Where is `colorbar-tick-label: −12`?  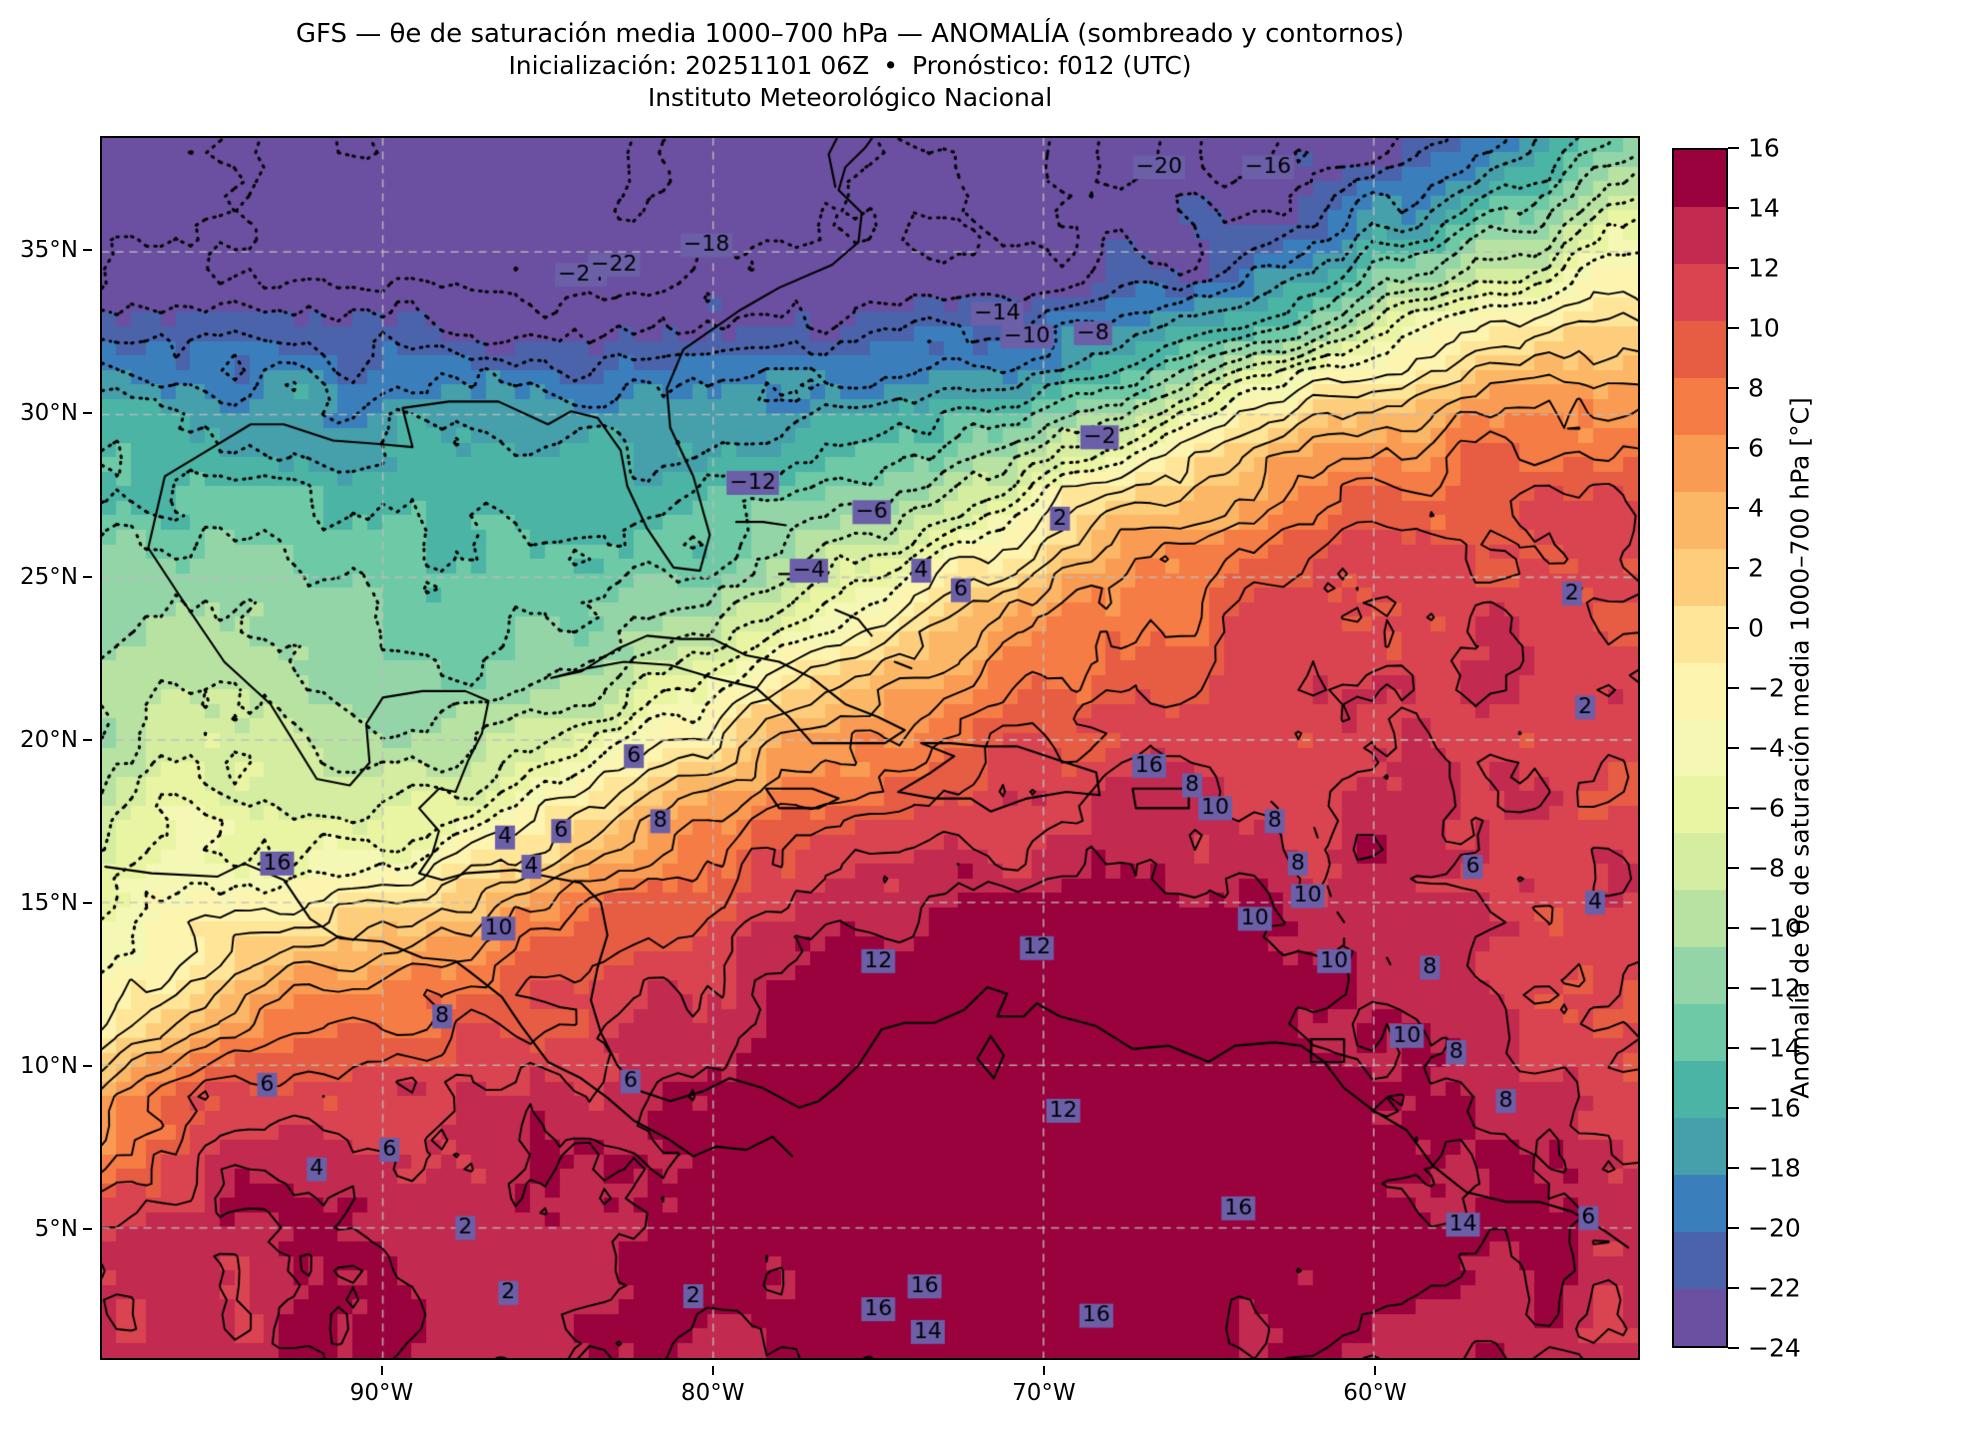
colorbar-tick-label: −12 is located at coordinates (1774, 988).